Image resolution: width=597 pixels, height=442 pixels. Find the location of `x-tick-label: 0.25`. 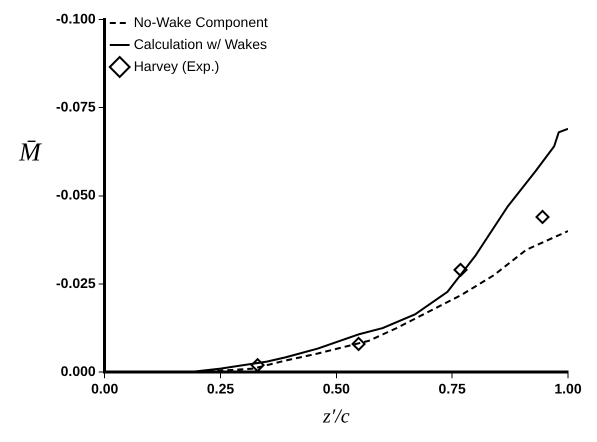

x-tick-label: 0.25 is located at coordinates (220, 388).